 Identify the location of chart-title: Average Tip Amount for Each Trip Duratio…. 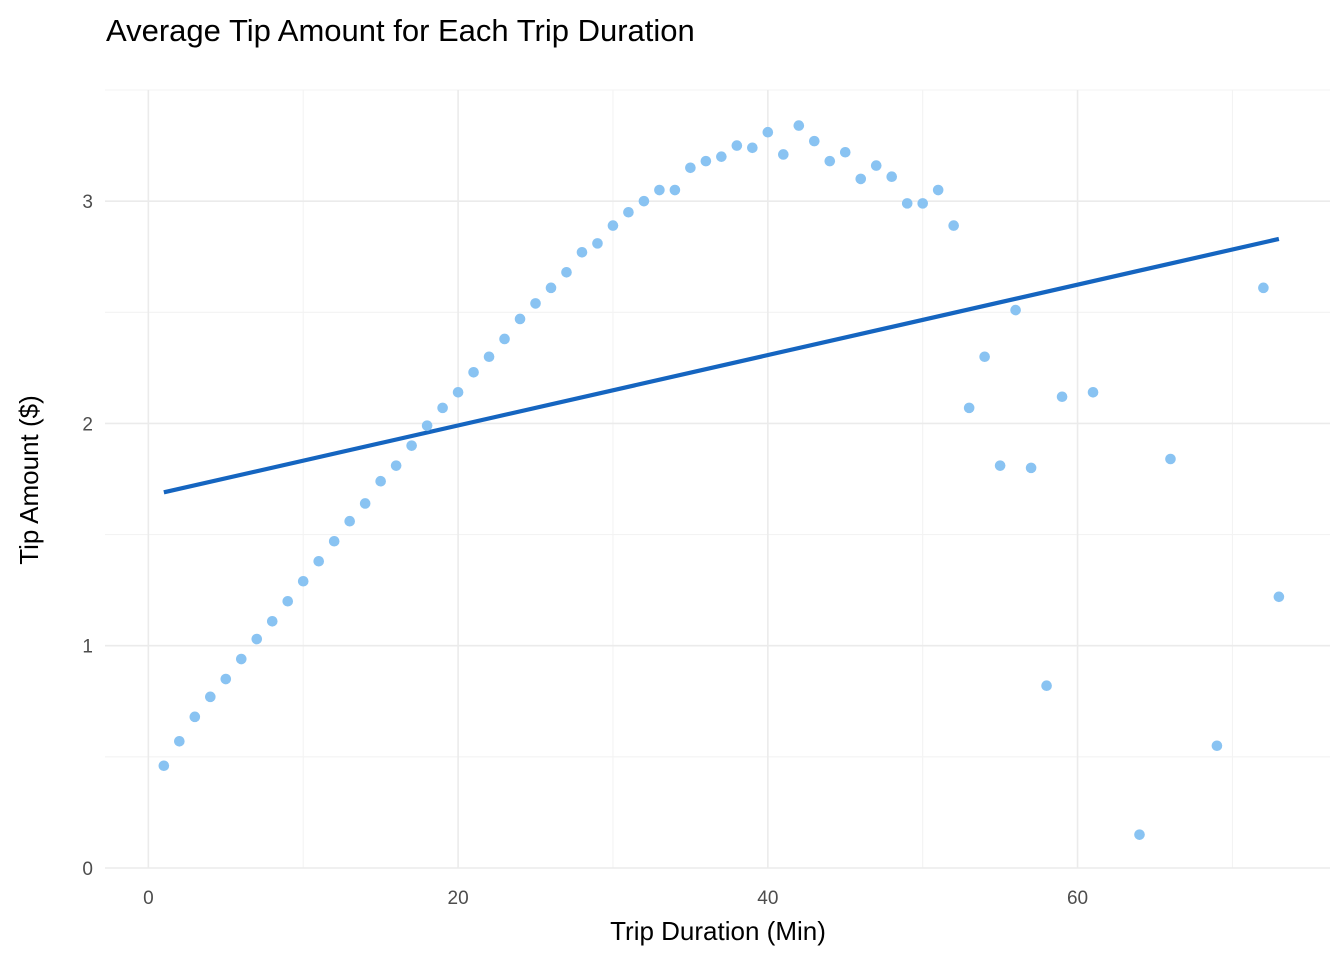
(400, 30).